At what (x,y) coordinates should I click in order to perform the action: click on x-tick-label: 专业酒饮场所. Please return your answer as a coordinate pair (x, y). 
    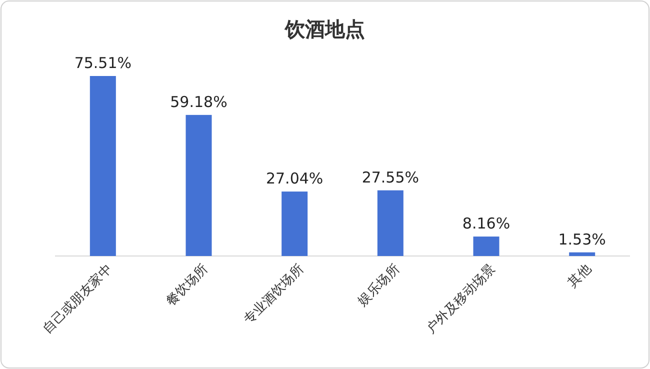
    Looking at the image, I should click on (274, 295).